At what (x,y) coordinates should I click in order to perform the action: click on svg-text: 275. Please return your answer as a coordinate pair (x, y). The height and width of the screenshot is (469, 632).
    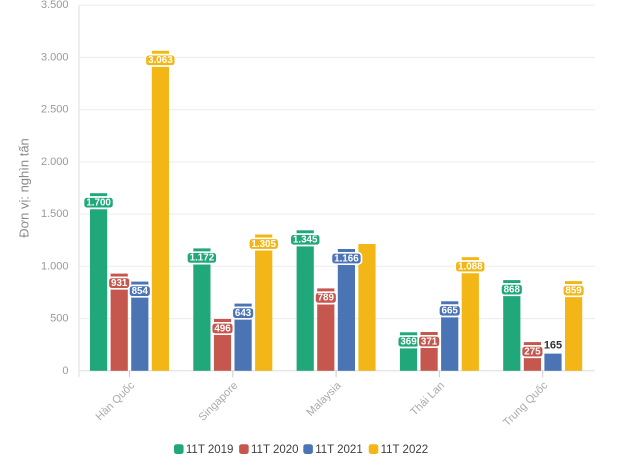
    Looking at the image, I should click on (532, 351).